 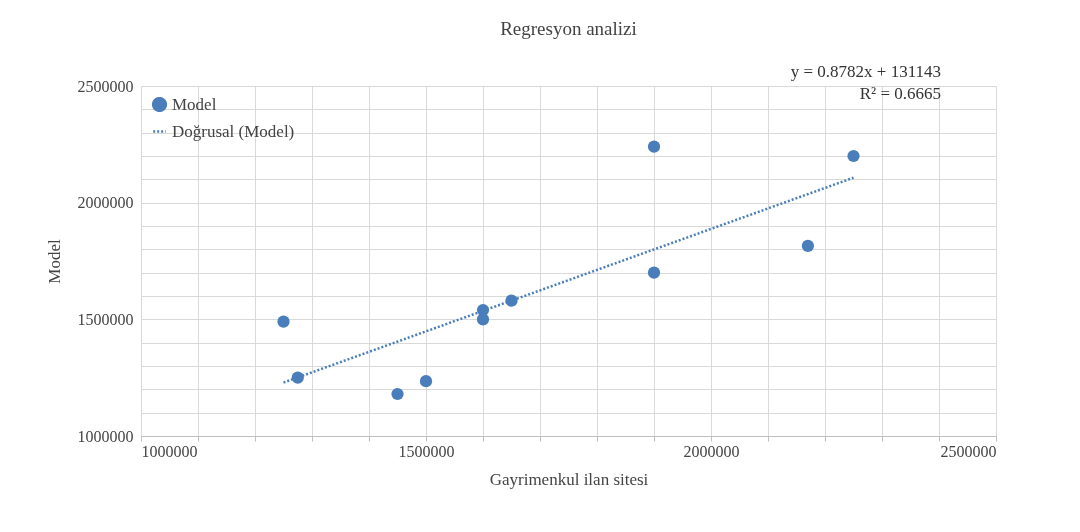 What do you see at coordinates (233, 131) in the screenshot?
I see `legend-label: Doğrusal (Model)` at bounding box center [233, 131].